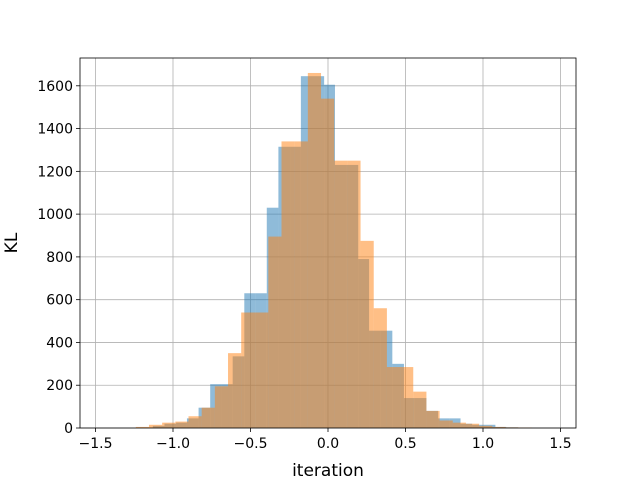 The height and width of the screenshot is (480, 640). I want to click on x-tick-label: −0.5, so click(251, 444).